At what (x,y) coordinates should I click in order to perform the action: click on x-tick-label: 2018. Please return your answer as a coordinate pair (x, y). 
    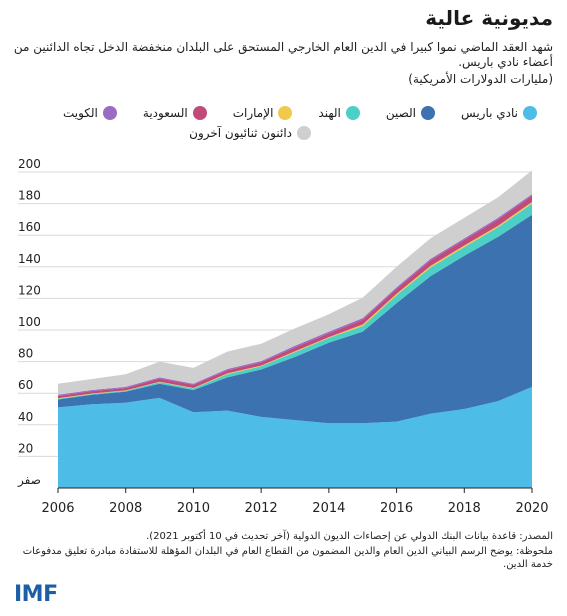
    Looking at the image, I should click on (464, 508).